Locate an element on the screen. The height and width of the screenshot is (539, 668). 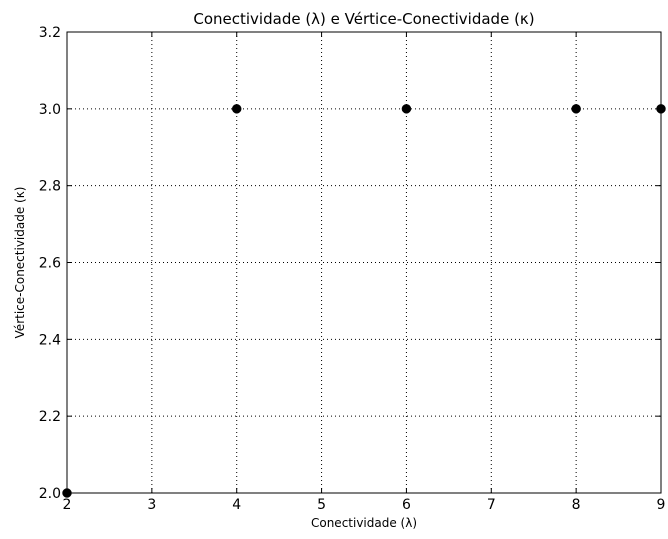
x-tick-label: 5 is located at coordinates (321, 505).